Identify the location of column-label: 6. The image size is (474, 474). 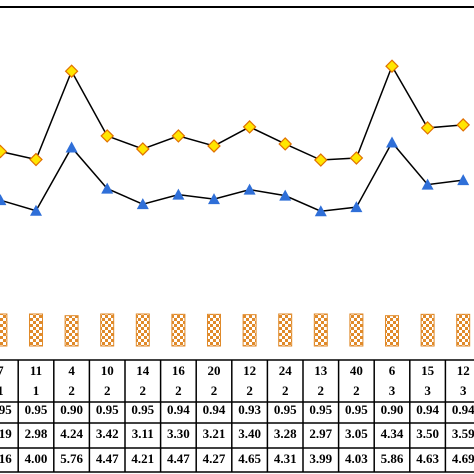
(392, 370).